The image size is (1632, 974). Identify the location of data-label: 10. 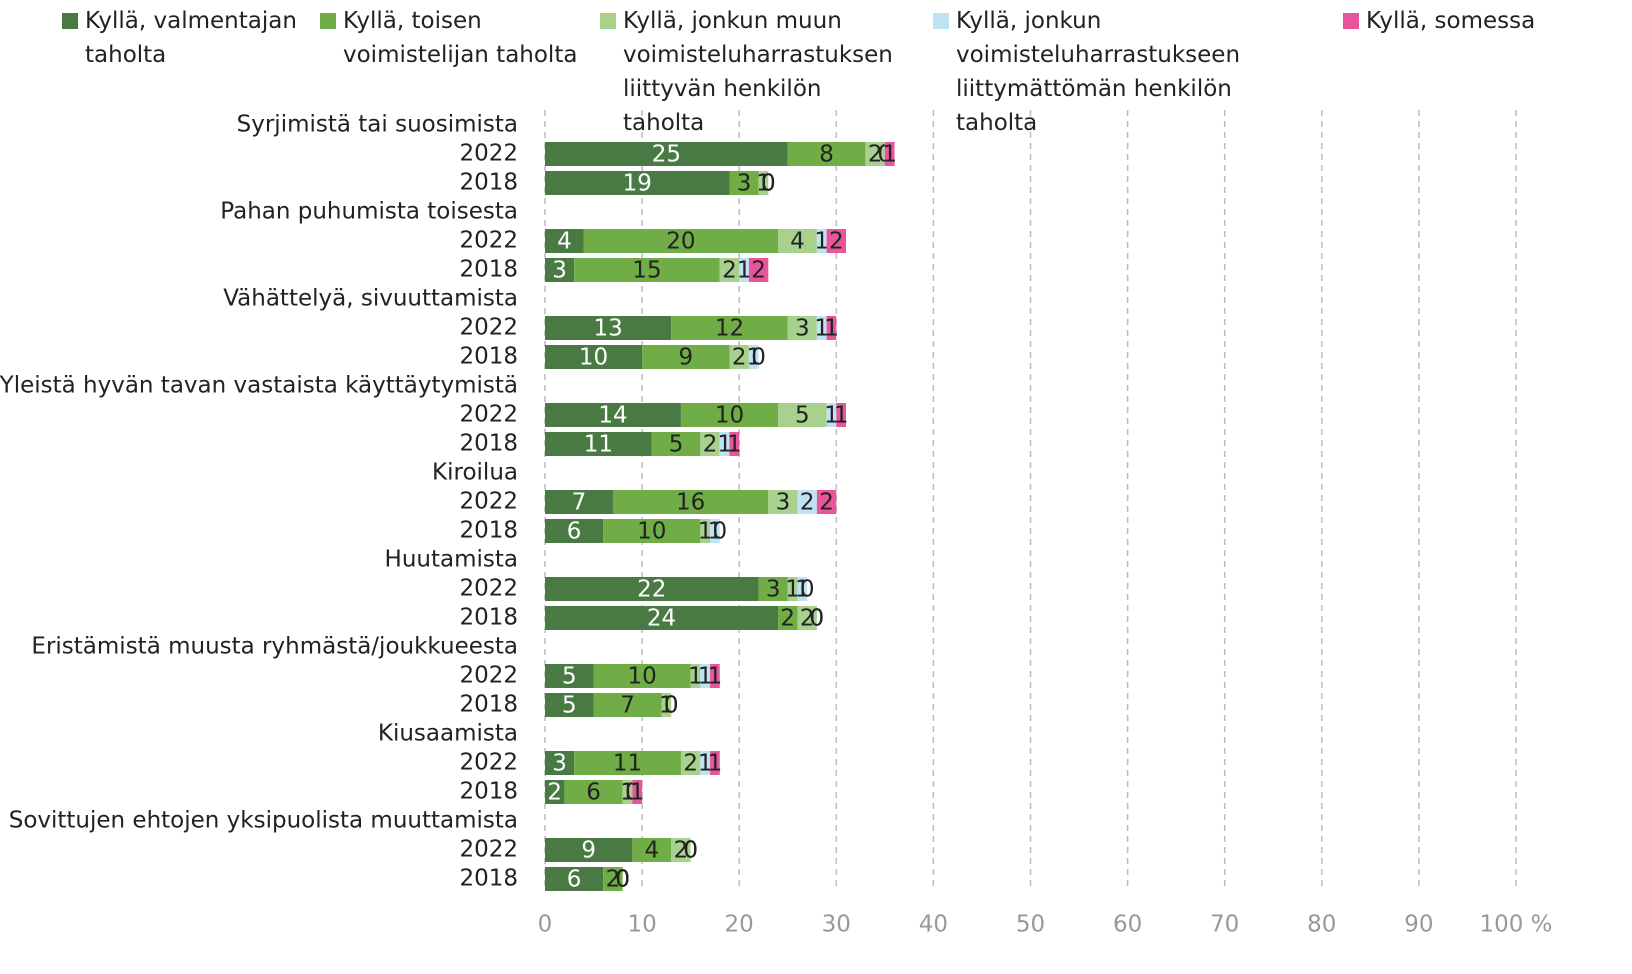
(729, 416).